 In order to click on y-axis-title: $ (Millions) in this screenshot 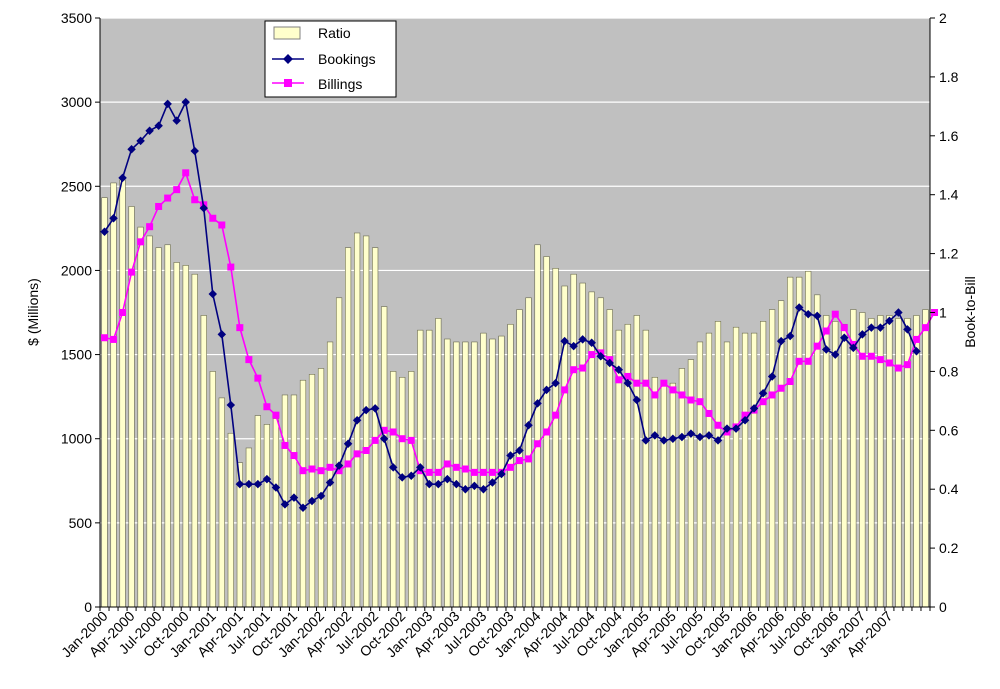, I will do `click(33, 312)`.